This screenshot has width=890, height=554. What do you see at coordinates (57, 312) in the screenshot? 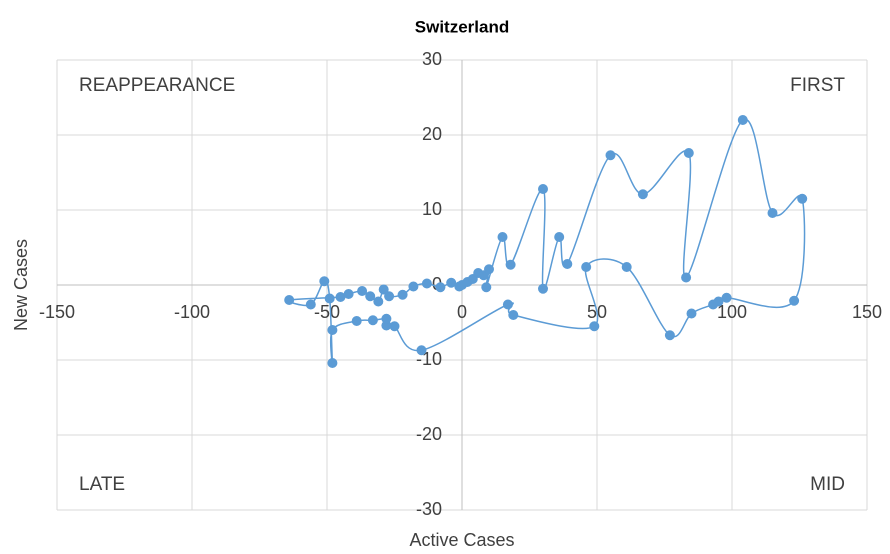
I see `x-tick-label: -150` at bounding box center [57, 312].